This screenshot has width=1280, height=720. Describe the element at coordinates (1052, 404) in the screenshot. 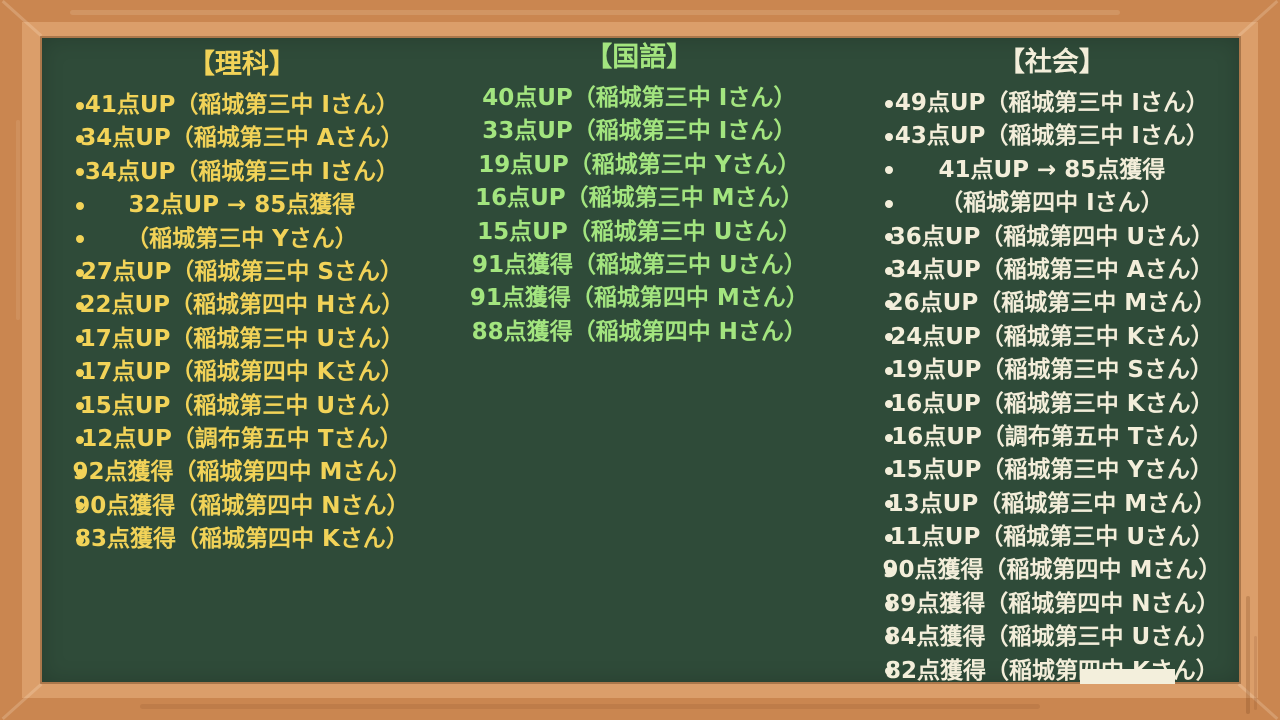

I see `score-item: 16点UP（稲城第三中 Kさん）` at that location.